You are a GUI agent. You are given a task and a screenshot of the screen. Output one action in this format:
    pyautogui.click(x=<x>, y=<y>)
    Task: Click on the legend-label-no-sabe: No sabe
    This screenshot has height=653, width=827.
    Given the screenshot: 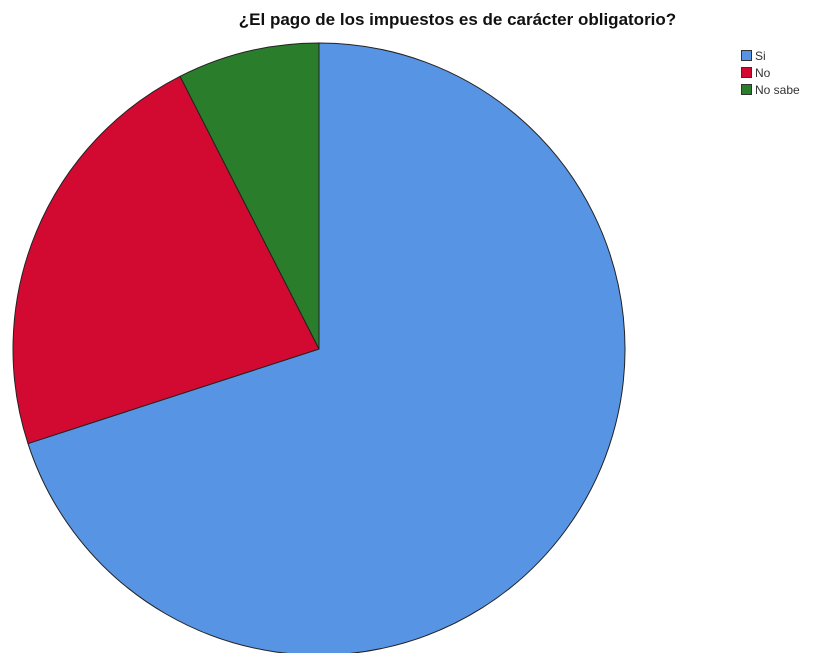 What is the action you would take?
    pyautogui.click(x=777, y=89)
    